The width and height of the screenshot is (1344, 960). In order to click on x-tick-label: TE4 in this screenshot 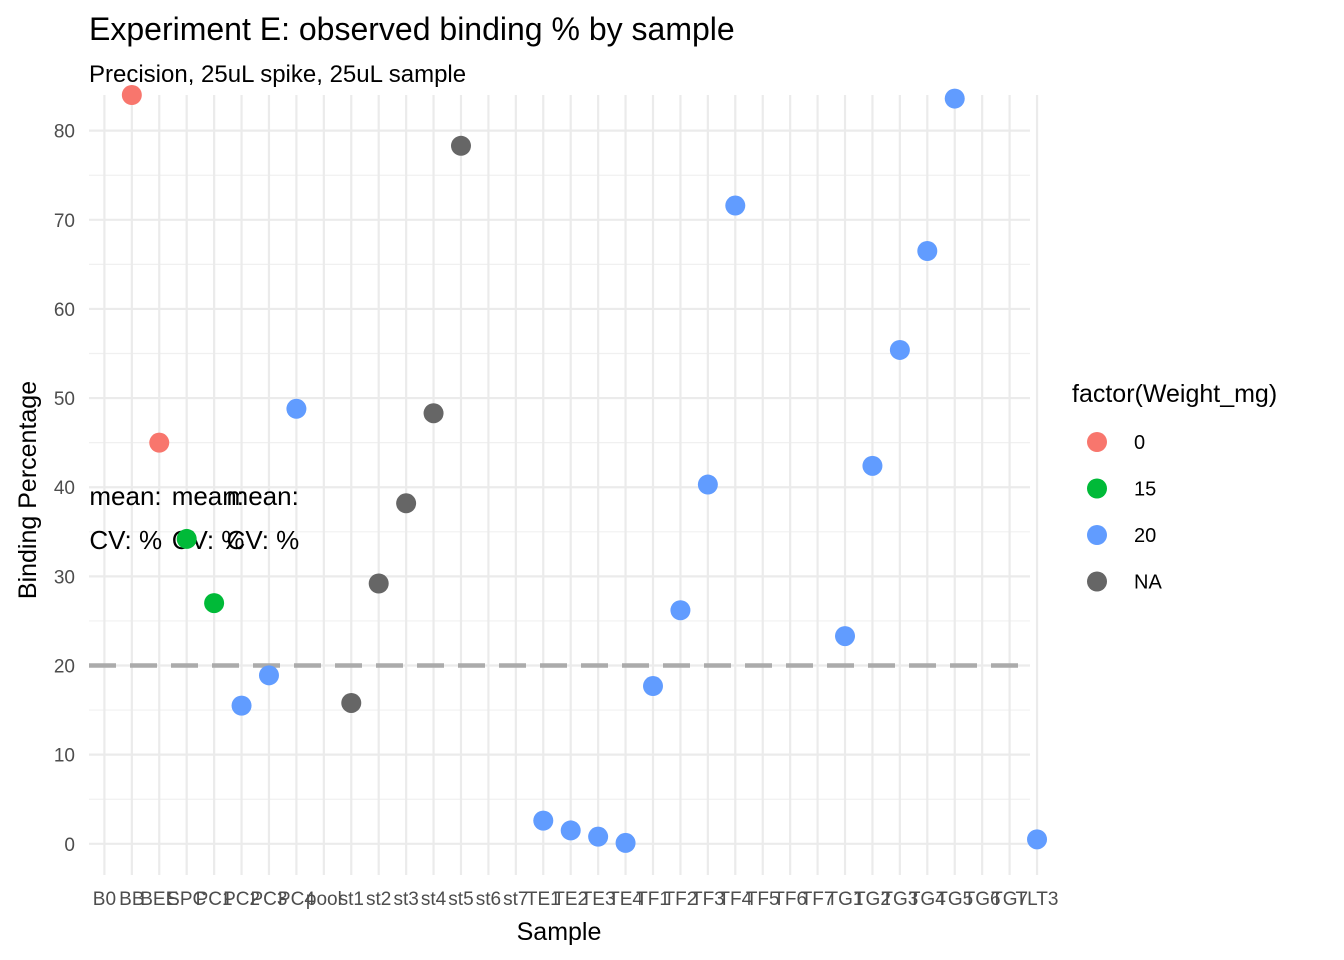, I will do `click(625, 899)`.